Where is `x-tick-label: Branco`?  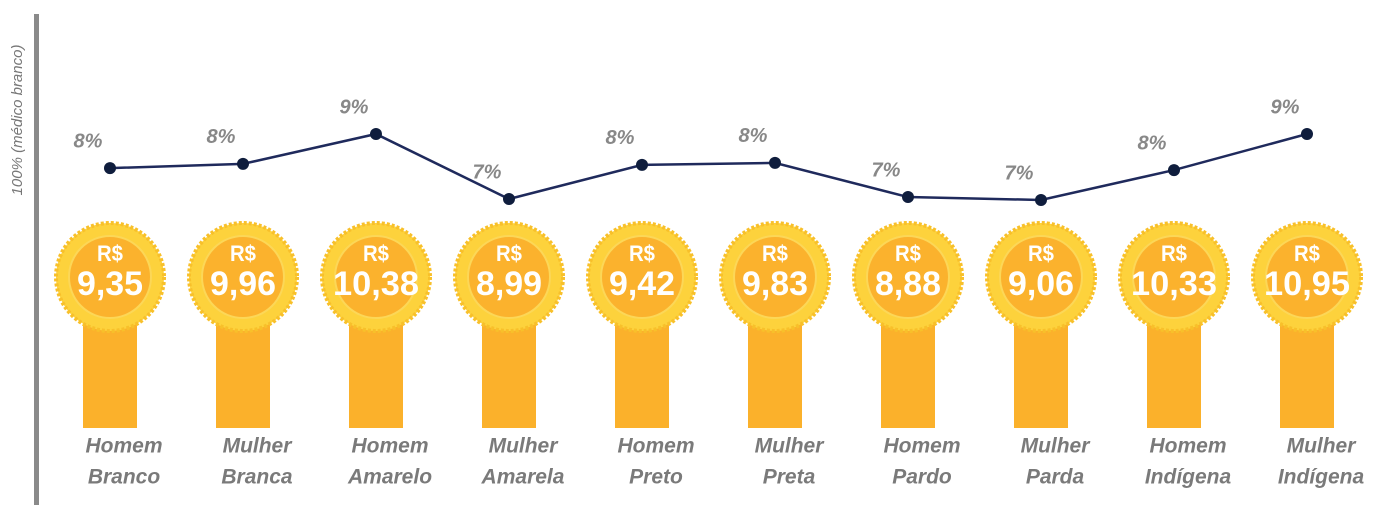 x-tick-label: Branco is located at coordinates (124, 477).